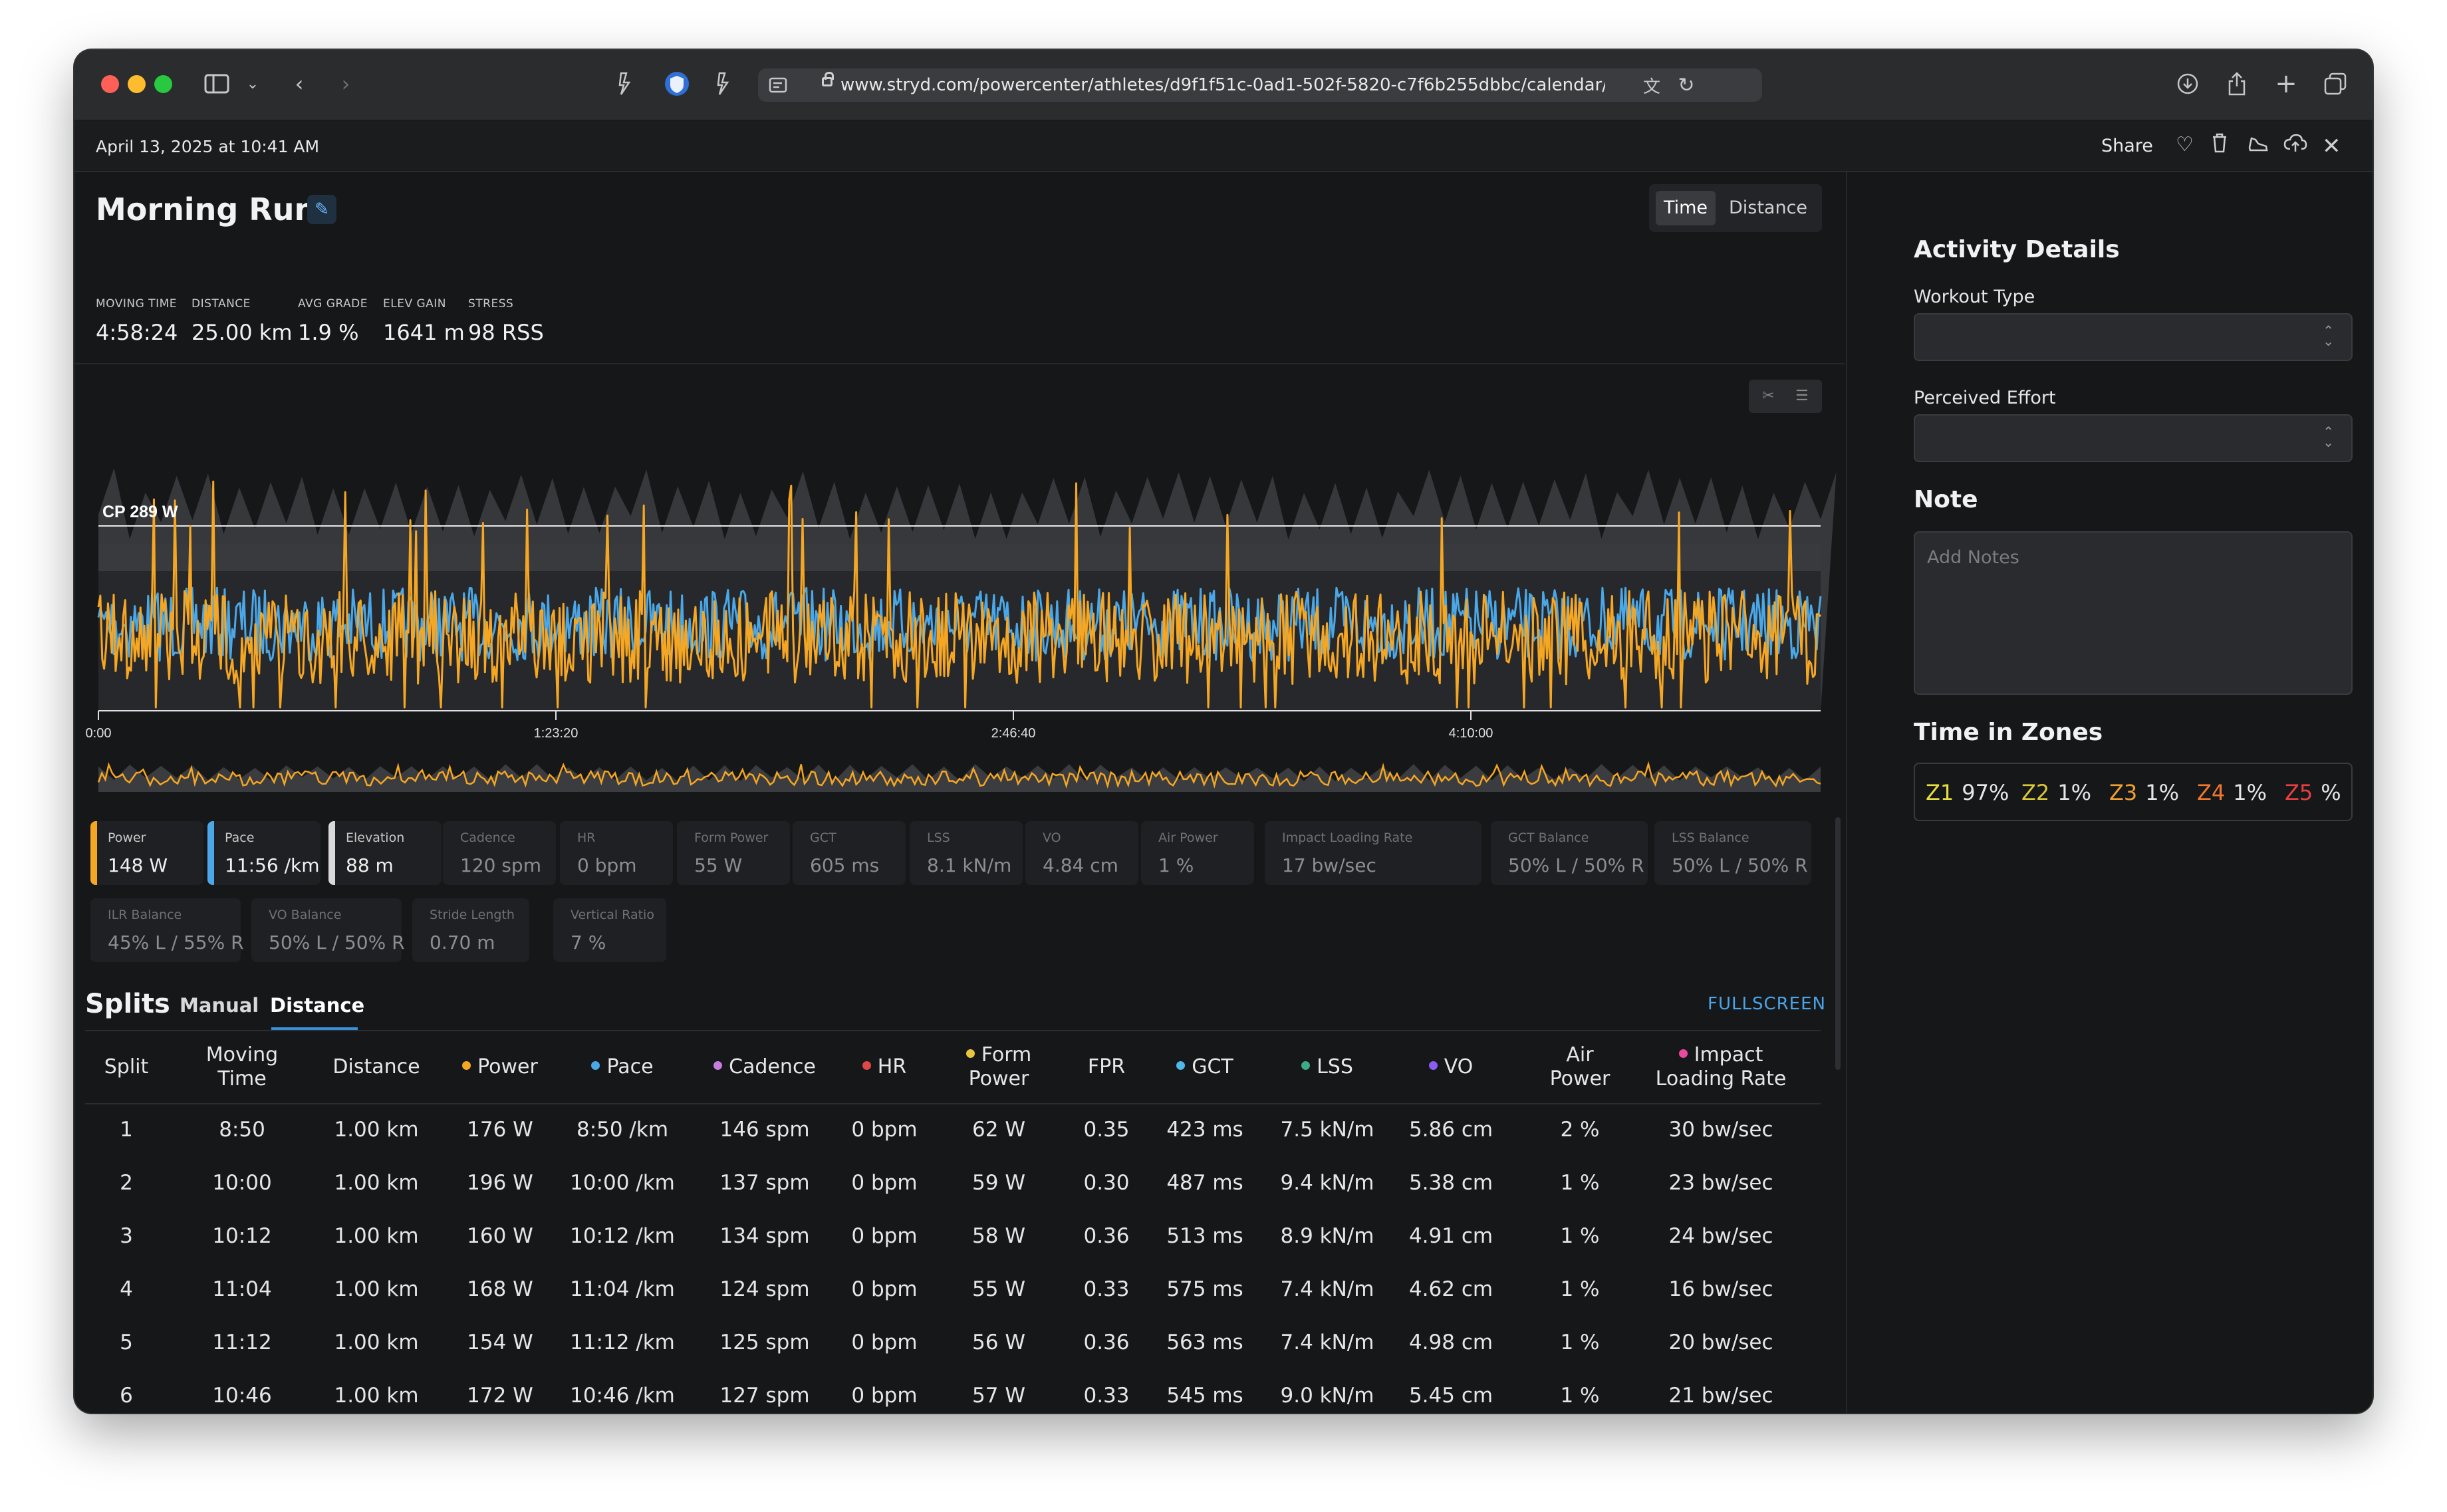 The height and width of the screenshot is (1512, 2447). Describe the element at coordinates (242, 1055) in the screenshot. I see `column-header-label: Moving` at that location.